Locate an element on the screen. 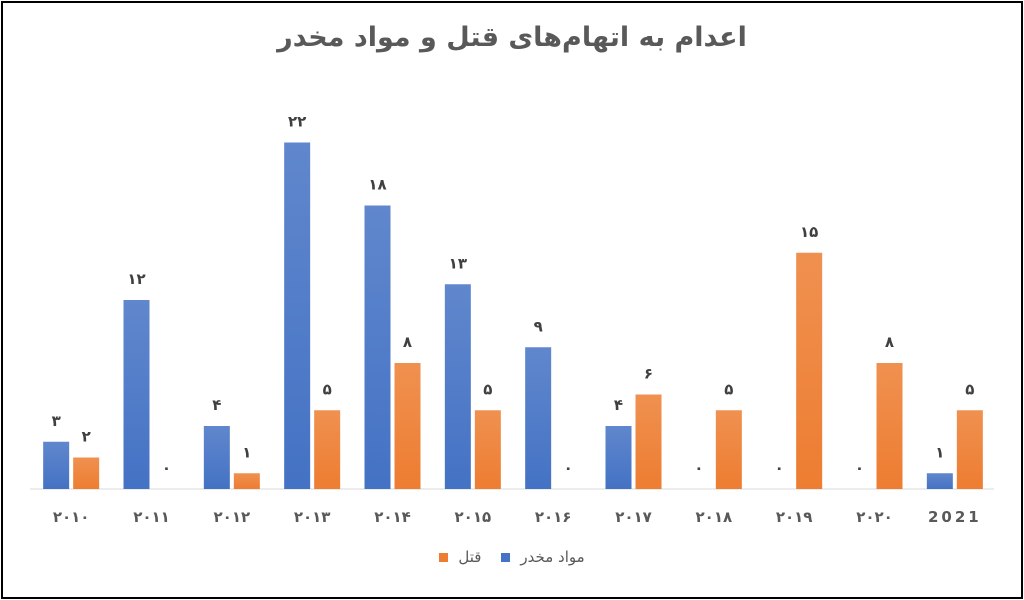  x-tick-label-0: ۲۰۱۰ is located at coordinates (71, 517).